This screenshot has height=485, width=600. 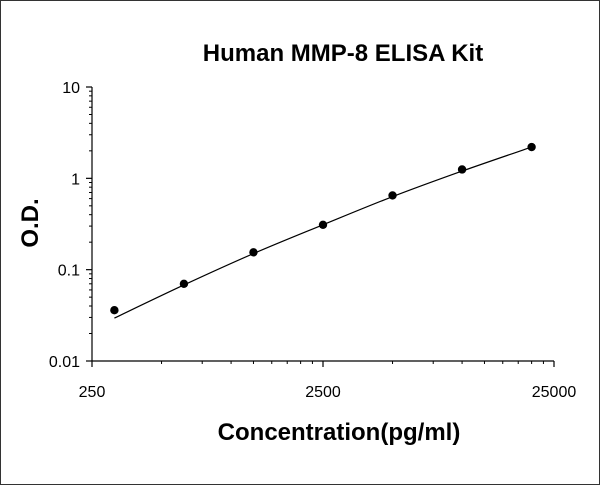 I want to click on y-tick-label: 1, so click(x=75, y=179).